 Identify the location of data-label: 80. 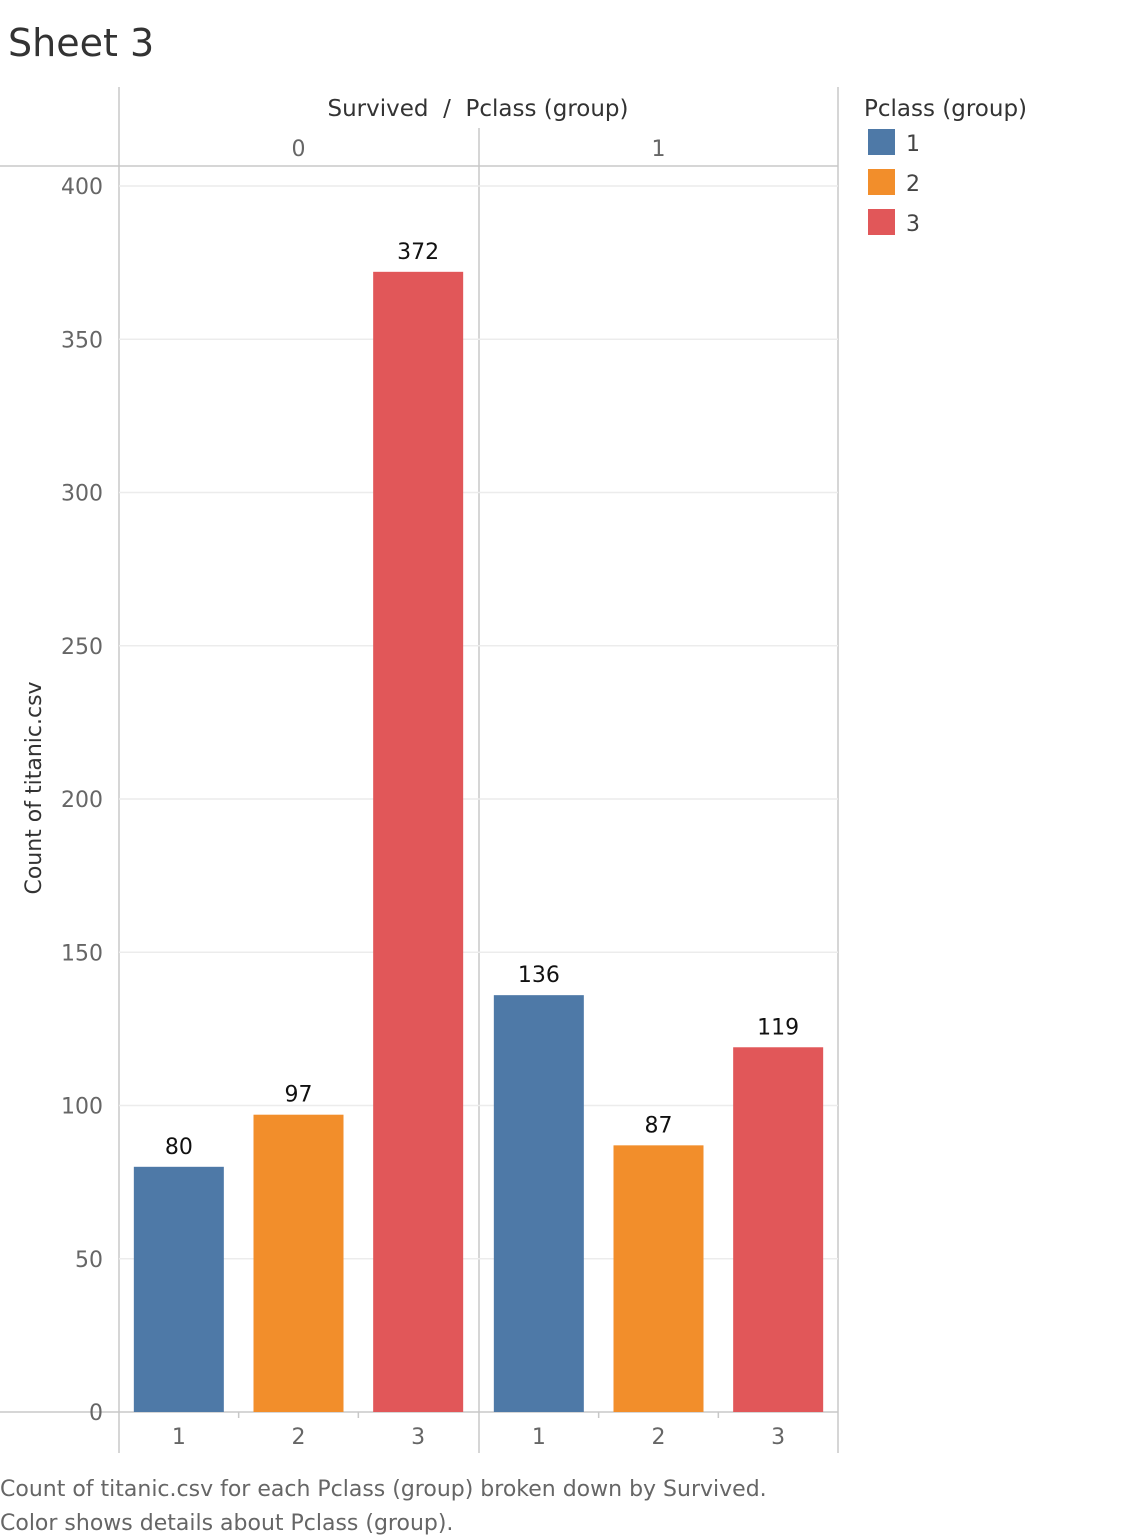
(179, 1147).